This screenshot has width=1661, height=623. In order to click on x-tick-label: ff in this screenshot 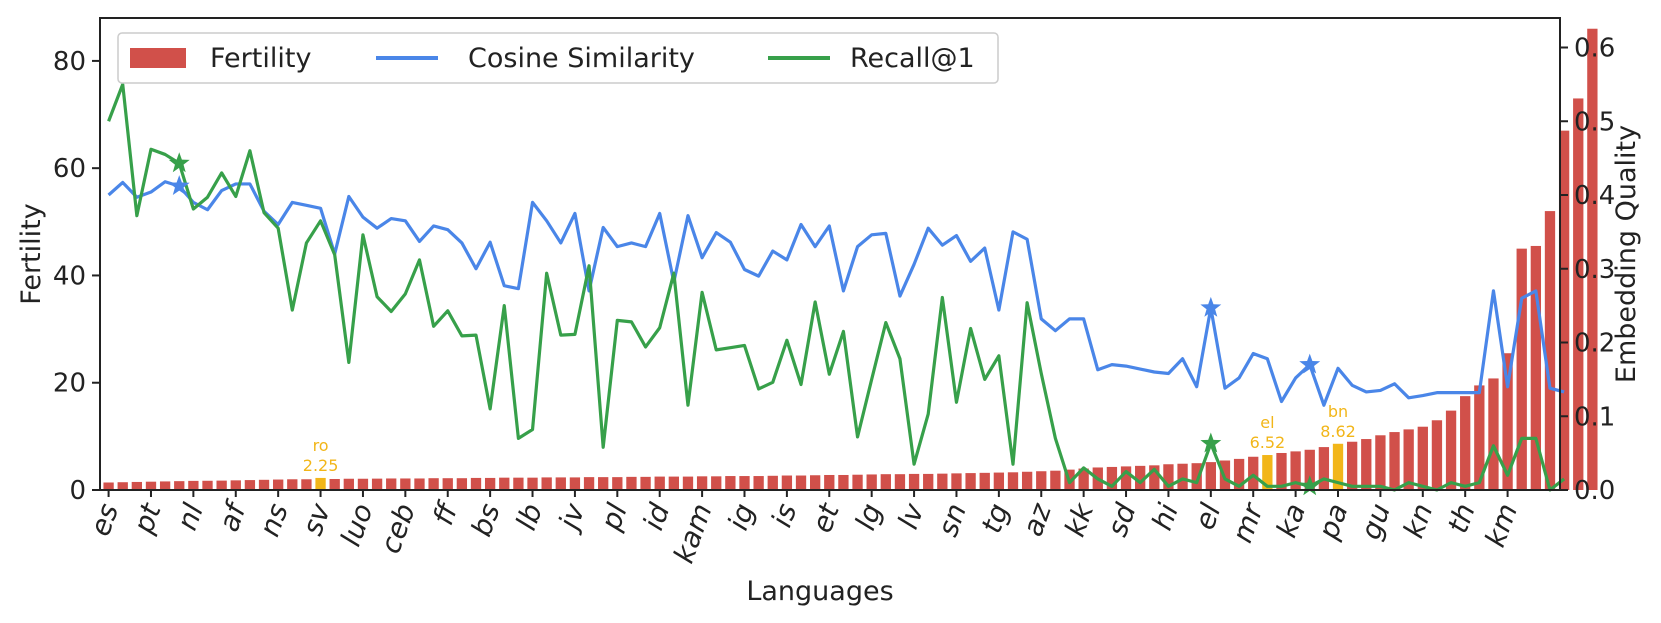, I will do `click(445, 512)`.